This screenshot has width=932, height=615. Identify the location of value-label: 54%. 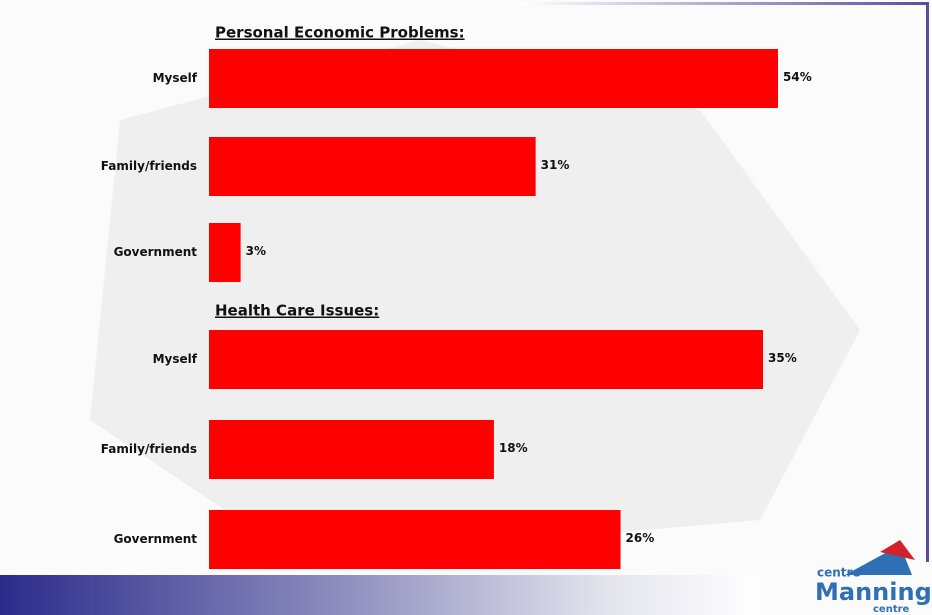
(797, 77).